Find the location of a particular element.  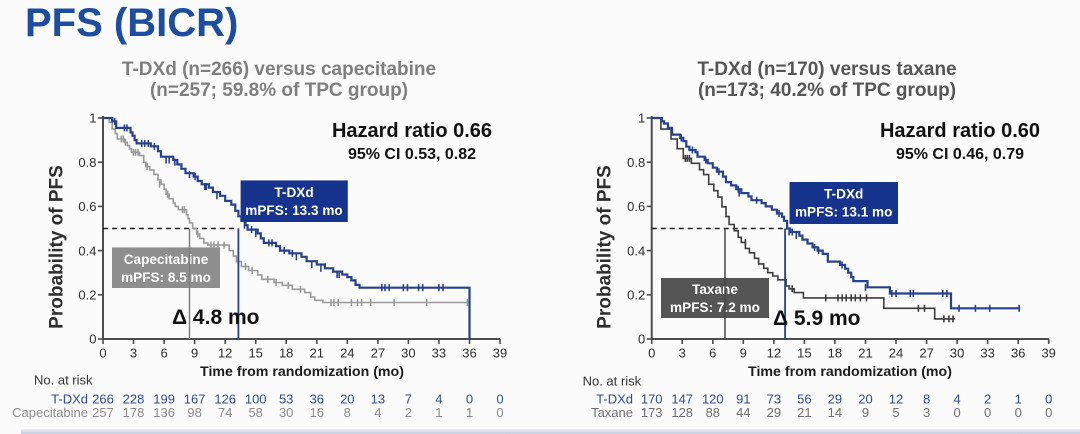

svg-text: mPFS: 13.3 mo is located at coordinates (293, 210).